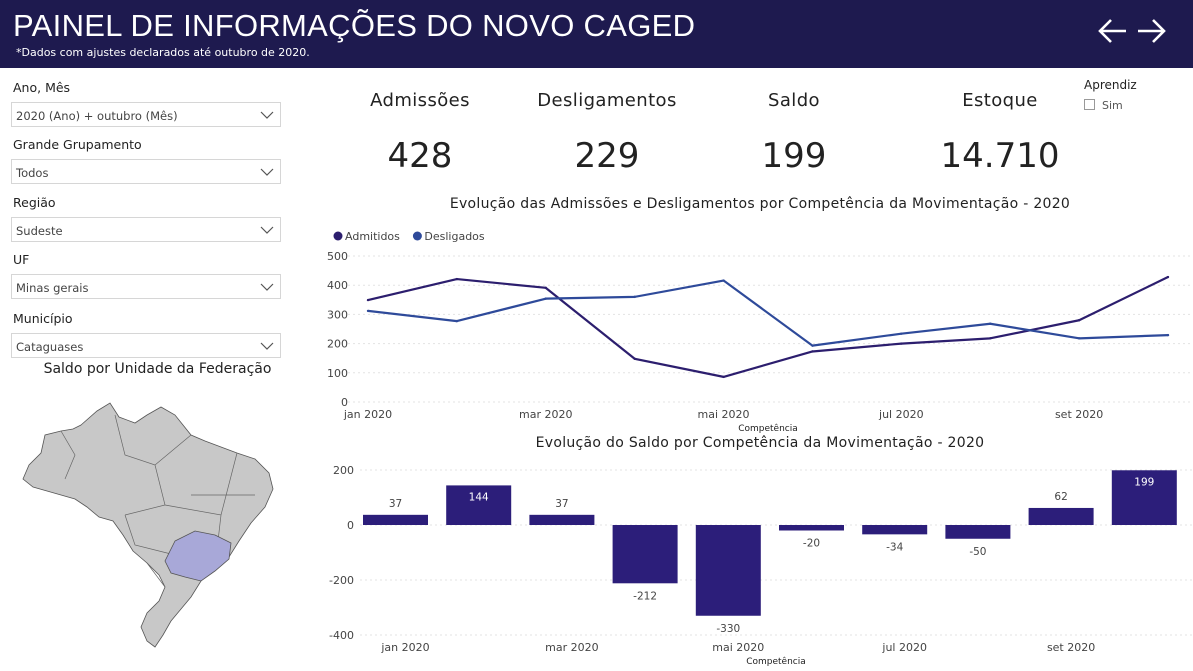  I want to click on arrow-left-icon, so click(1113, 31).